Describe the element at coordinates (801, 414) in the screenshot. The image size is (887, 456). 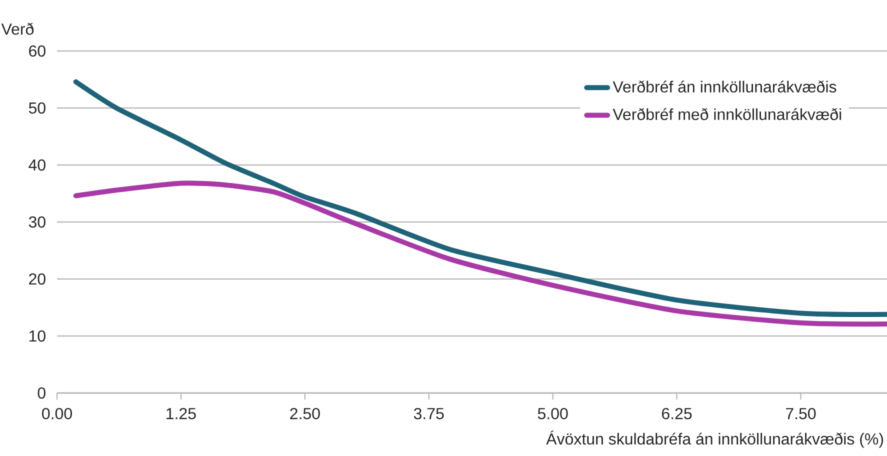
I see `x-tick-label: 7.50` at that location.